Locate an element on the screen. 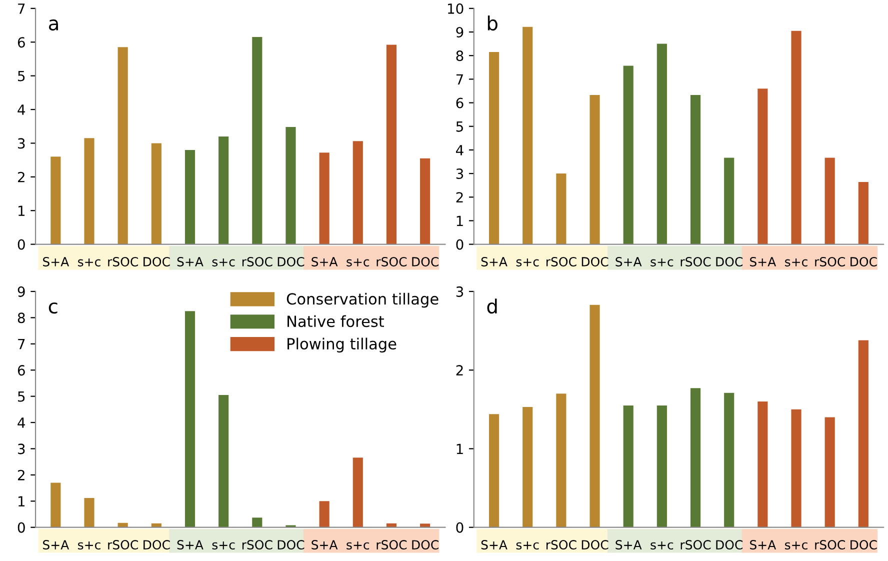  legend-label: Conservation tillage is located at coordinates (362, 300).